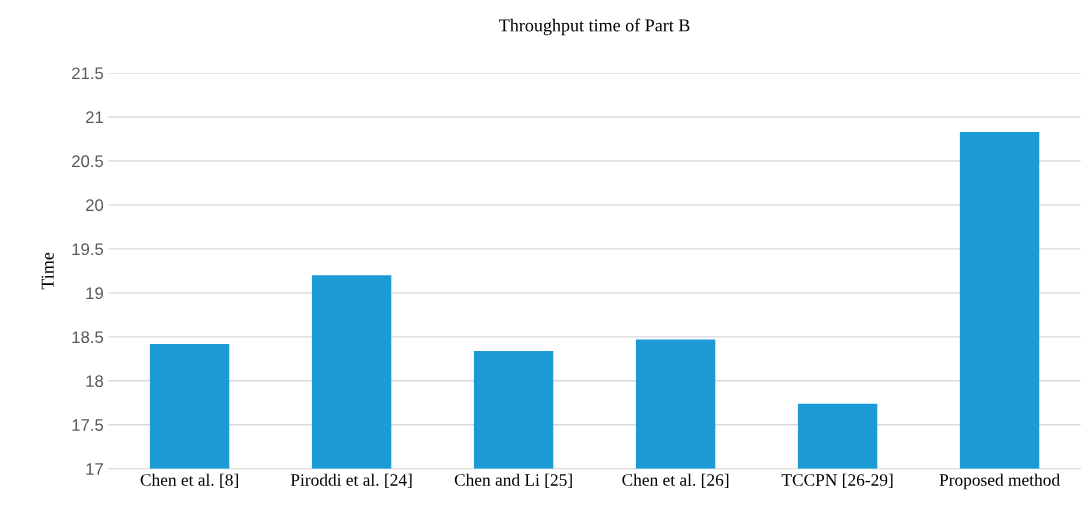 Image resolution: width=1086 pixels, height=514 pixels. What do you see at coordinates (189, 480) in the screenshot?
I see `x-tick-label: Chen et al. [8]` at bounding box center [189, 480].